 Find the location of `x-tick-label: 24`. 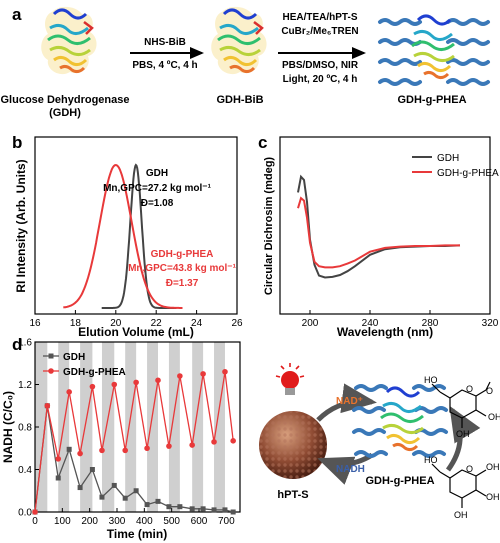

x-tick-label: 24 is located at coordinates (197, 323).